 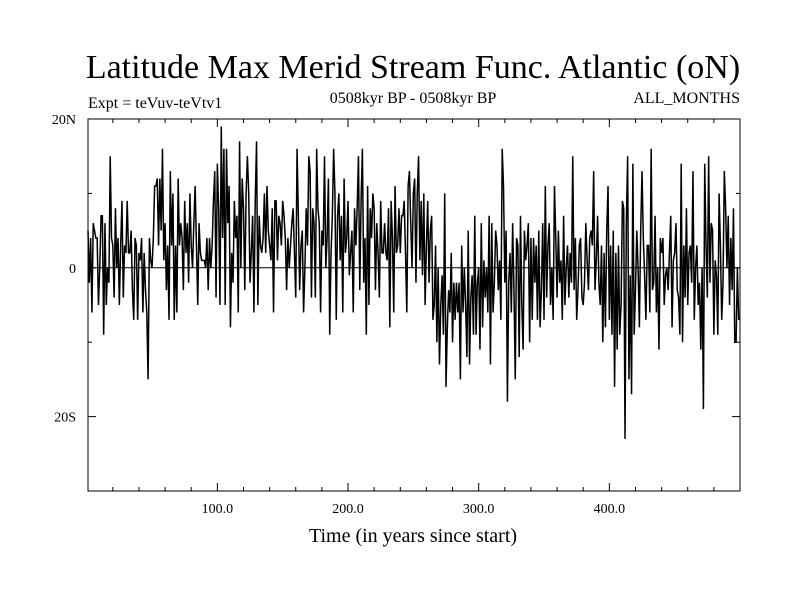 I want to click on period-subtitle: 0508kyr BP - 0508kyr BP, so click(x=413, y=98).